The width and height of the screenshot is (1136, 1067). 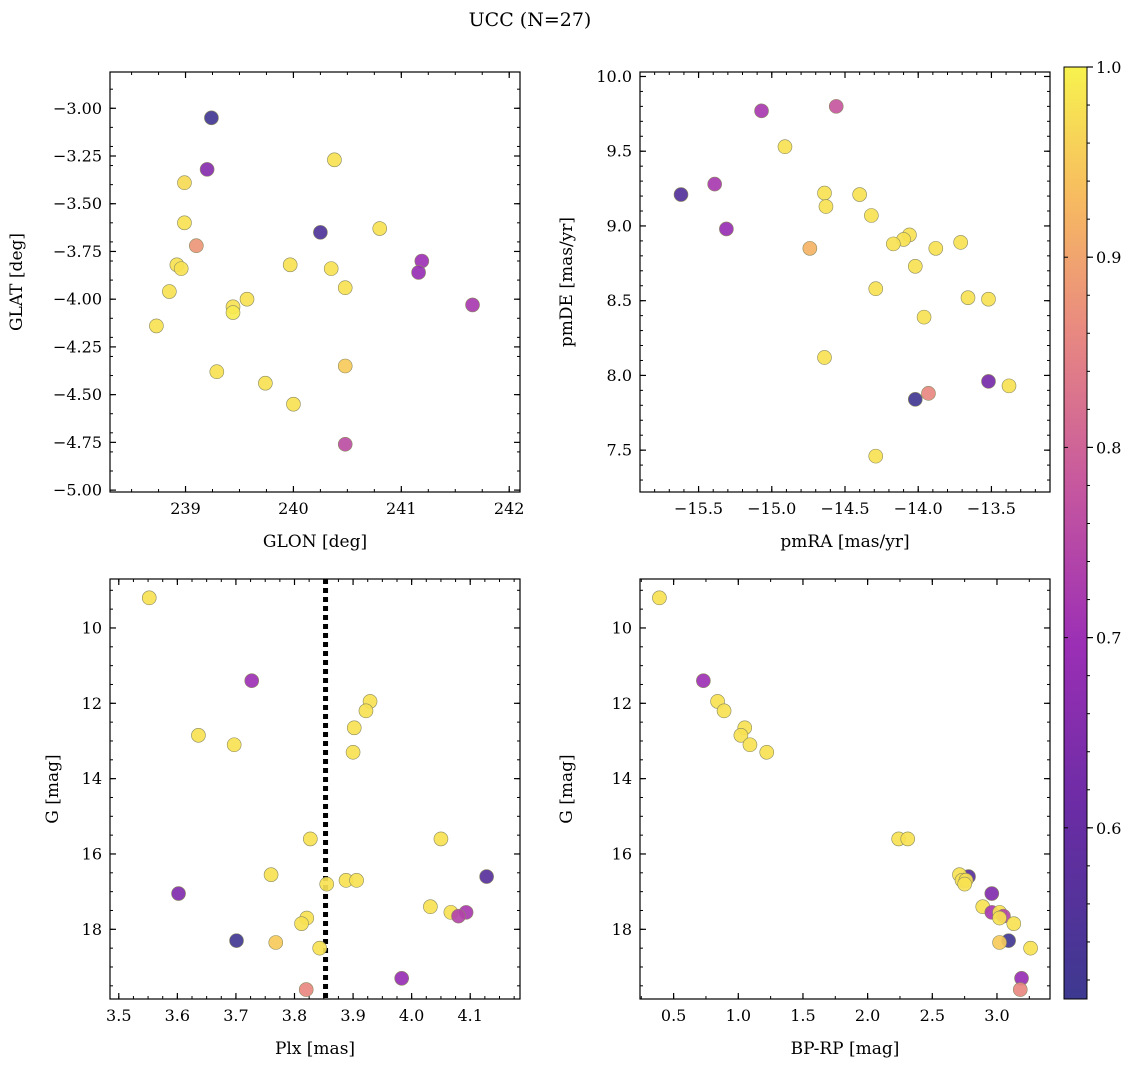 What do you see at coordinates (567, 282) in the screenshot?
I see `y-axis-label: pmDE [mas/yr]` at bounding box center [567, 282].